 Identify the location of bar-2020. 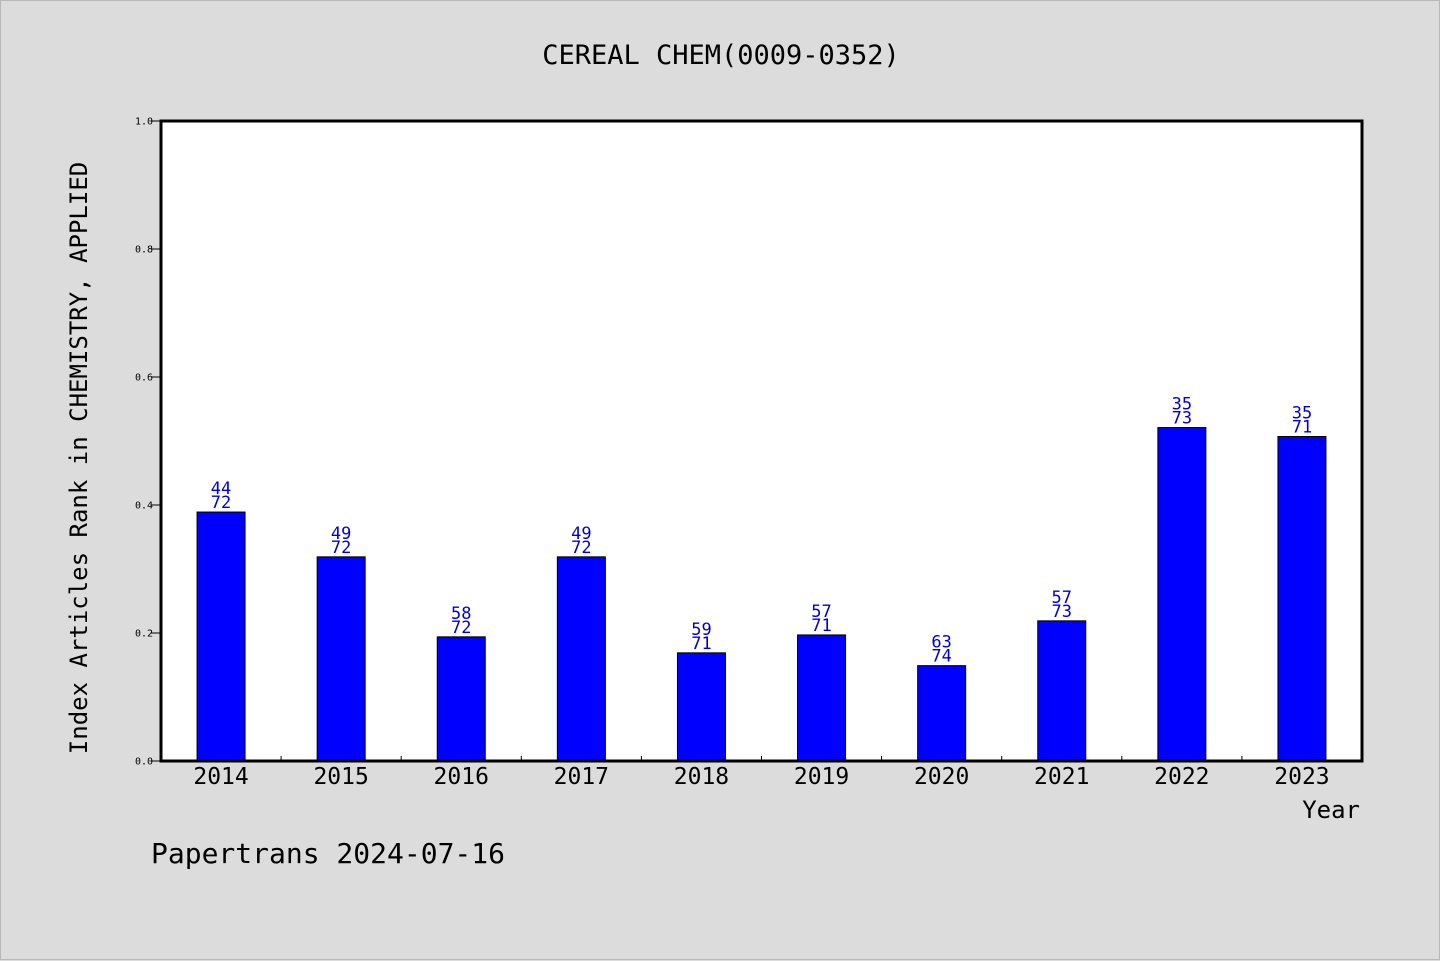
(942, 713).